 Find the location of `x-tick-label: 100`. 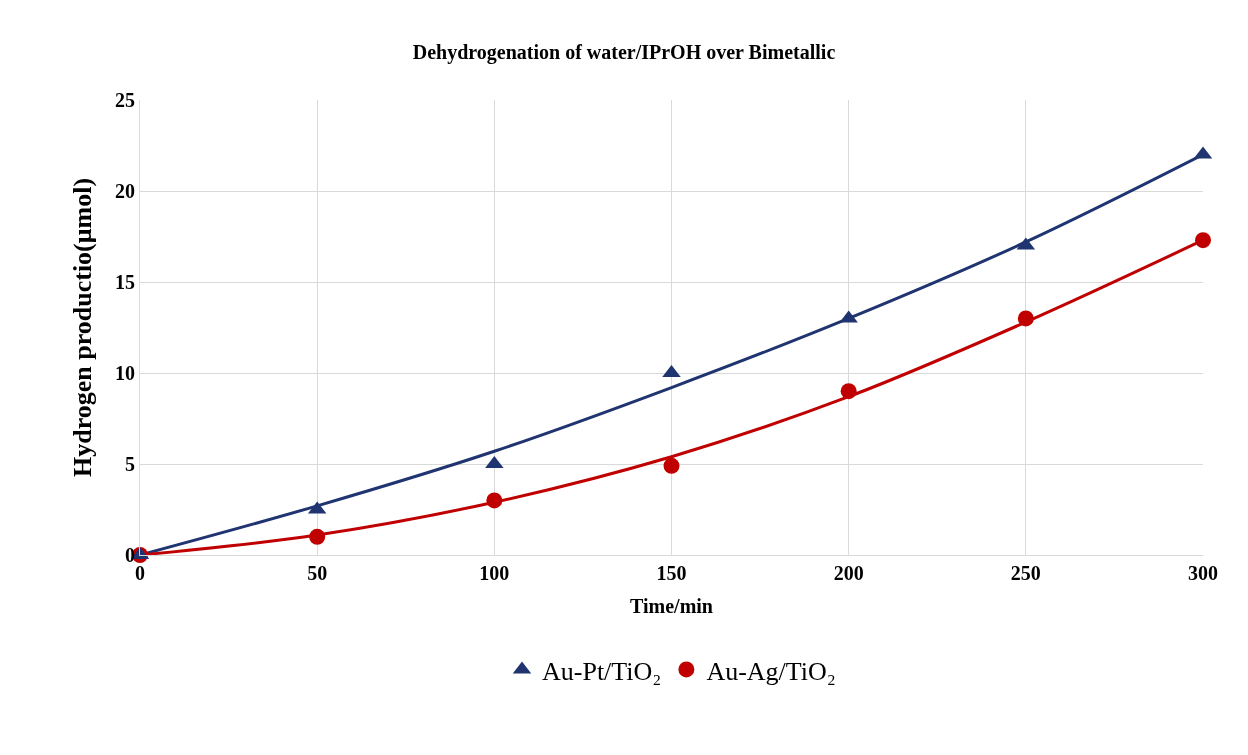

x-tick-label: 100 is located at coordinates (494, 573).